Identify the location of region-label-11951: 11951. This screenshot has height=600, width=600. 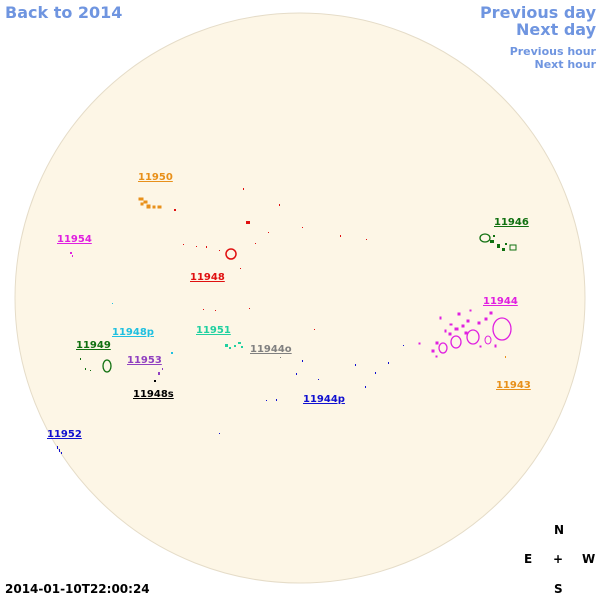
(213, 330).